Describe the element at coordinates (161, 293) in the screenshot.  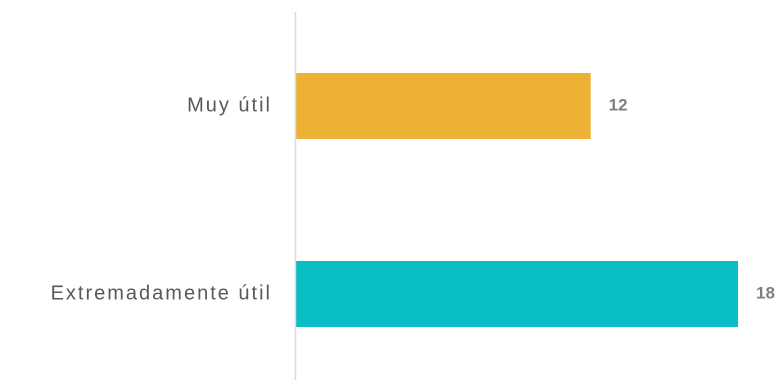
I see `category-label-2: Extremadamente útil` at that location.